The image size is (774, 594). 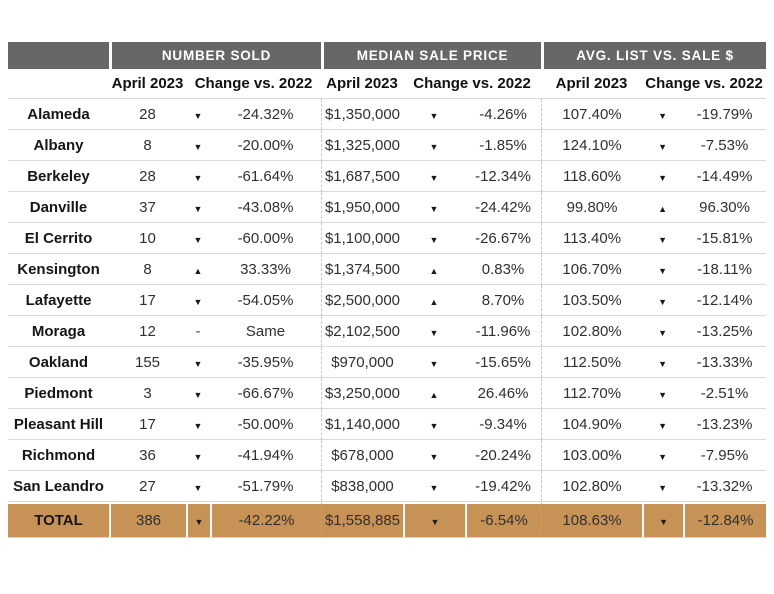 I want to click on price-value-cell: $1,374,500, so click(x=362, y=269).